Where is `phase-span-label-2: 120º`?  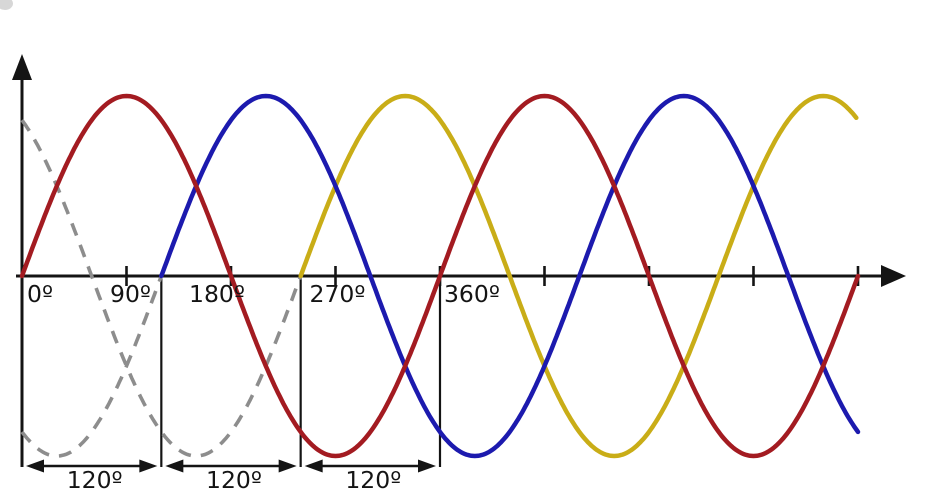
phase-span-label-2: 120º is located at coordinates (373, 480).